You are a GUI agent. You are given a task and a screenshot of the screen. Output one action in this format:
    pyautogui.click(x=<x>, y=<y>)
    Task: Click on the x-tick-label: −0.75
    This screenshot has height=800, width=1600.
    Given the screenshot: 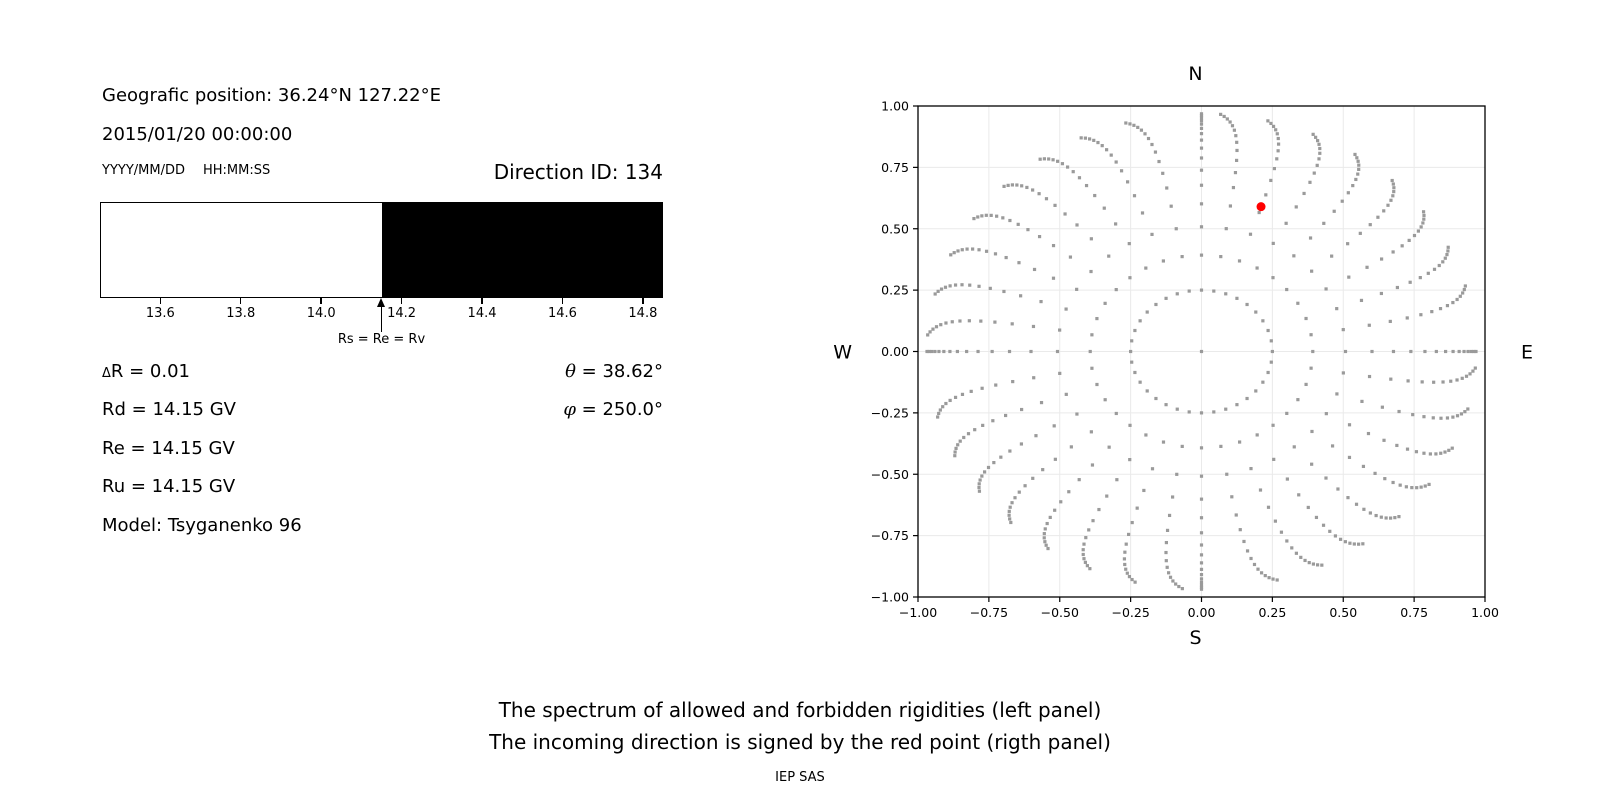 What is the action you would take?
    pyautogui.click(x=989, y=612)
    